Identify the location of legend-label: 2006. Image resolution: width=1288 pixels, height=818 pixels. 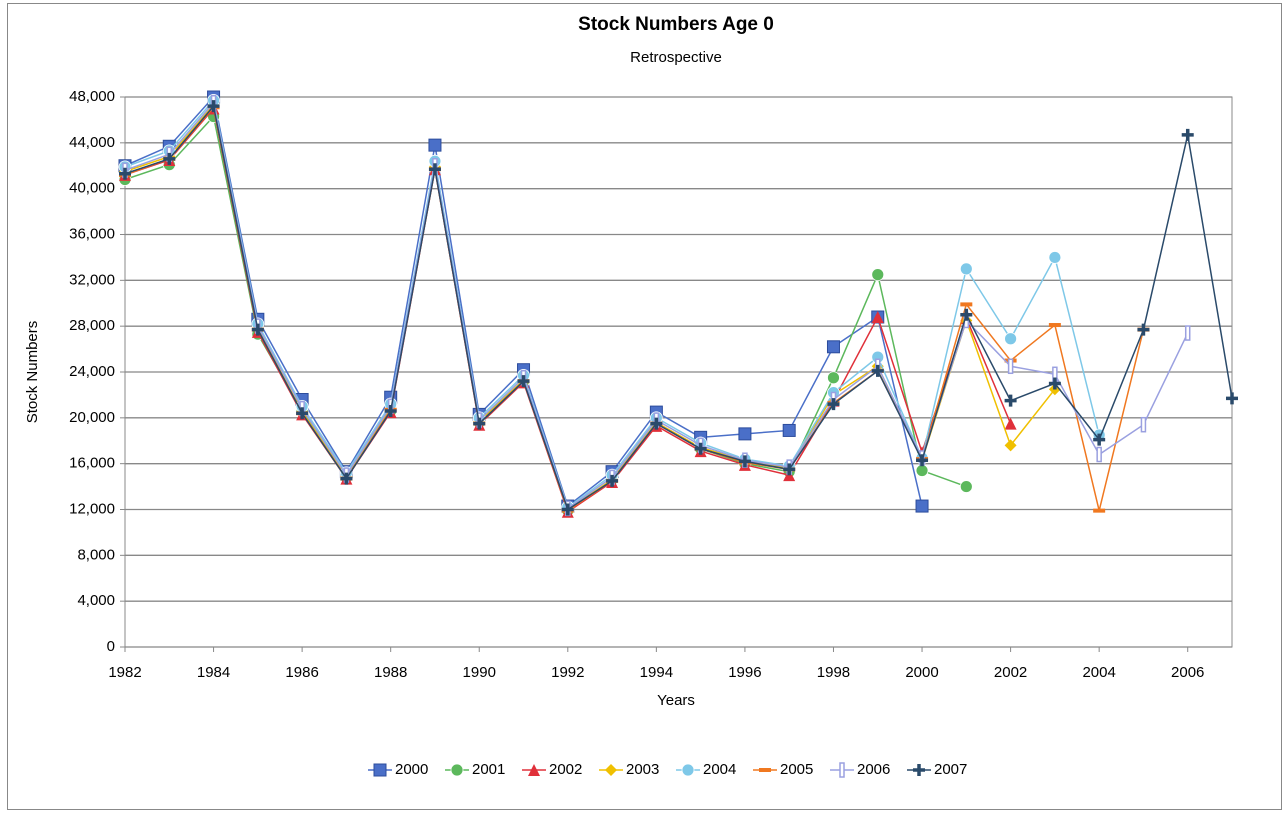
(873, 769).